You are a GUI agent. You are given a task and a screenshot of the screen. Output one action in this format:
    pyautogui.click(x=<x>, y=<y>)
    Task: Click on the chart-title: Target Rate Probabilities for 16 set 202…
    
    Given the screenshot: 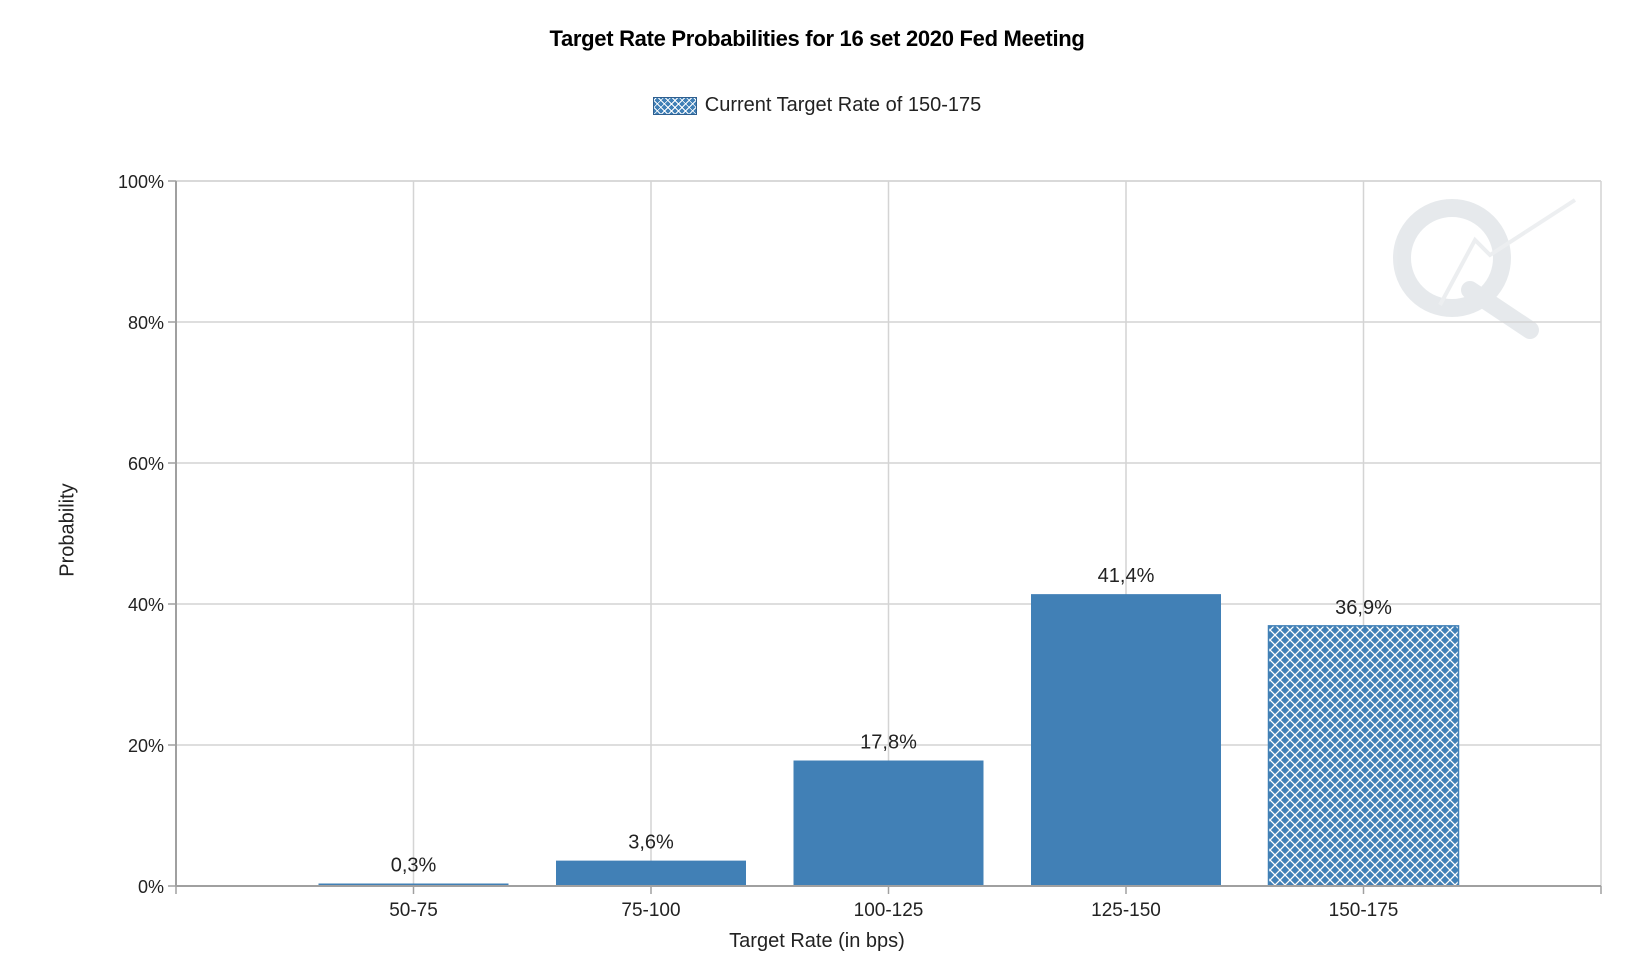 What is the action you would take?
    pyautogui.click(x=817, y=38)
    